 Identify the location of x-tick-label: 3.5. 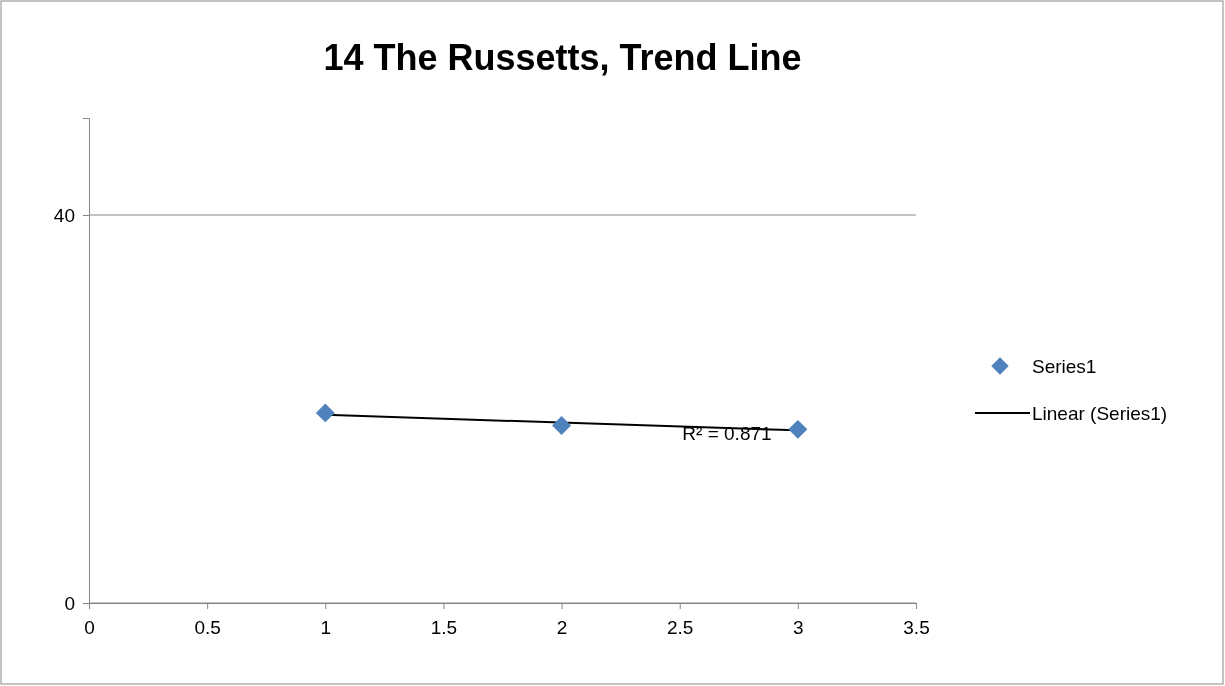
(916, 628).